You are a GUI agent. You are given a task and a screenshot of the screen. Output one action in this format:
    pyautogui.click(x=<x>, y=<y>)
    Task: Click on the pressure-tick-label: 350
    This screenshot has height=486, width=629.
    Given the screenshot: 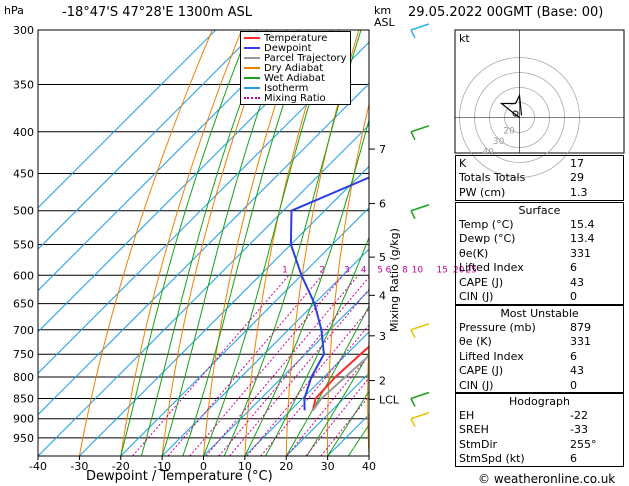 What is the action you would take?
    pyautogui.click(x=23, y=85)
    